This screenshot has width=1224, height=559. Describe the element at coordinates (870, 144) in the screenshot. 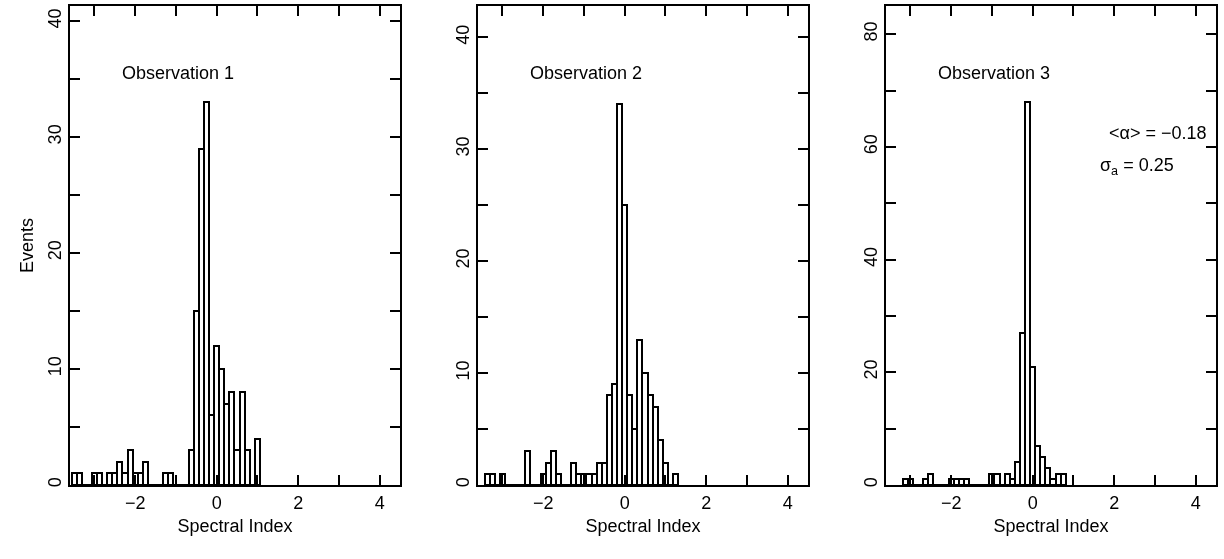

I see `y-tick-label: 60` at that location.